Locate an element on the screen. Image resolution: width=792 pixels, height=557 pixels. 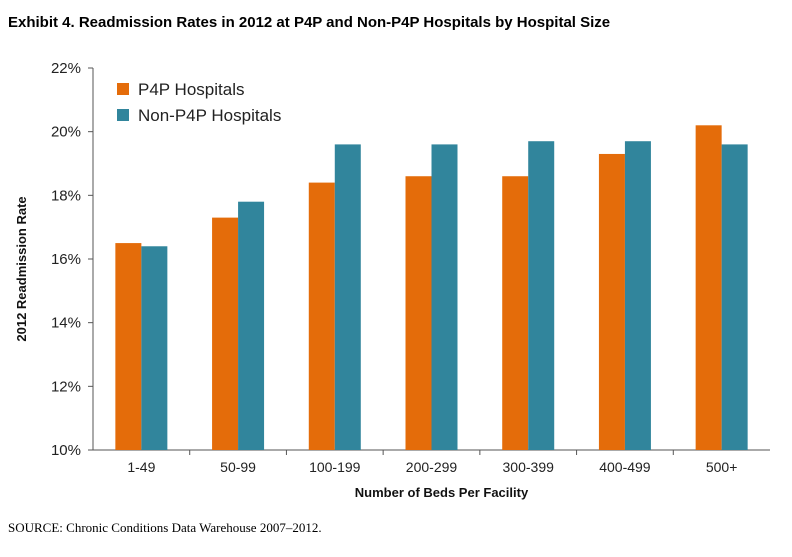
x-tick-label: 50-99 is located at coordinates (238, 467).